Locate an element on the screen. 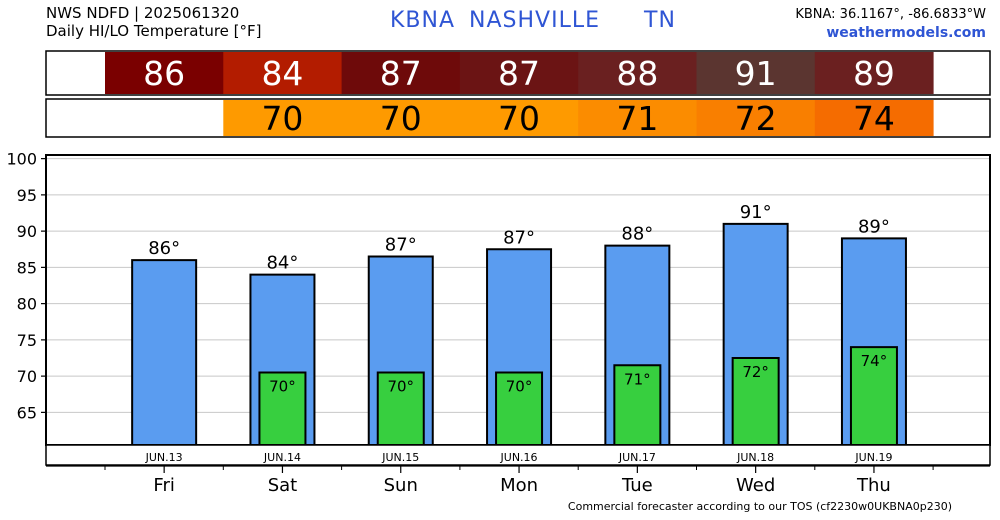 Image resolution: width=1000 pixels, height=520 pixels. low-row-value: 72 is located at coordinates (756, 118).